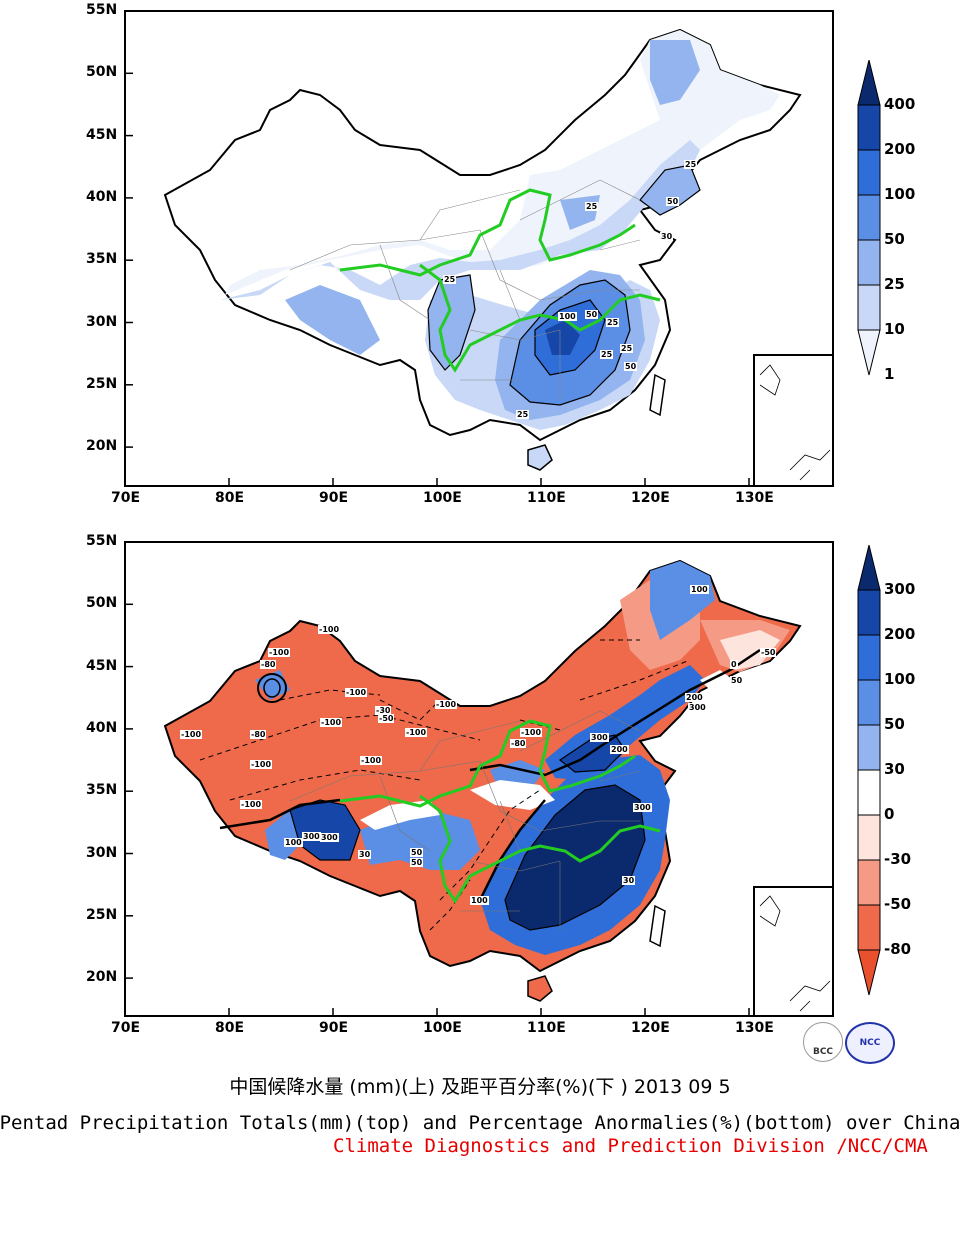 Image resolution: width=960 pixels, height=1243 pixels. I want to click on bottom-colorbar-label: 200, so click(900, 634).